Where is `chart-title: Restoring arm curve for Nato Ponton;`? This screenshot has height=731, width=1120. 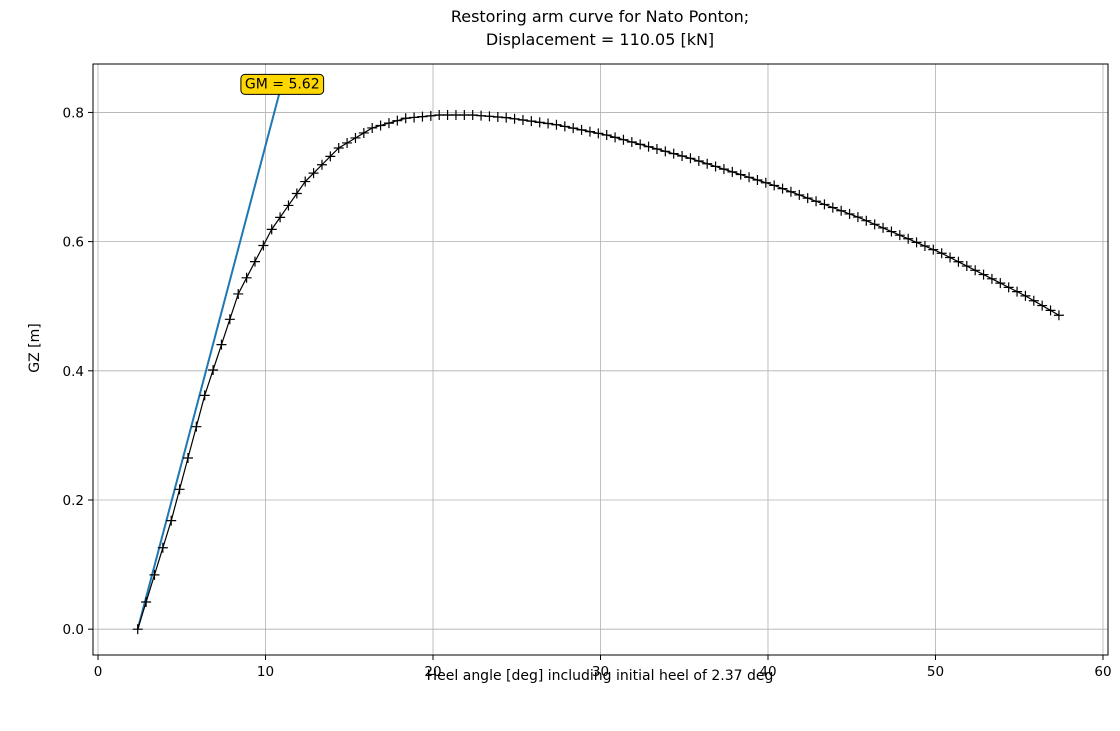
chart-title: Restoring arm curve for Nato Ponton; is located at coordinates (600, 16).